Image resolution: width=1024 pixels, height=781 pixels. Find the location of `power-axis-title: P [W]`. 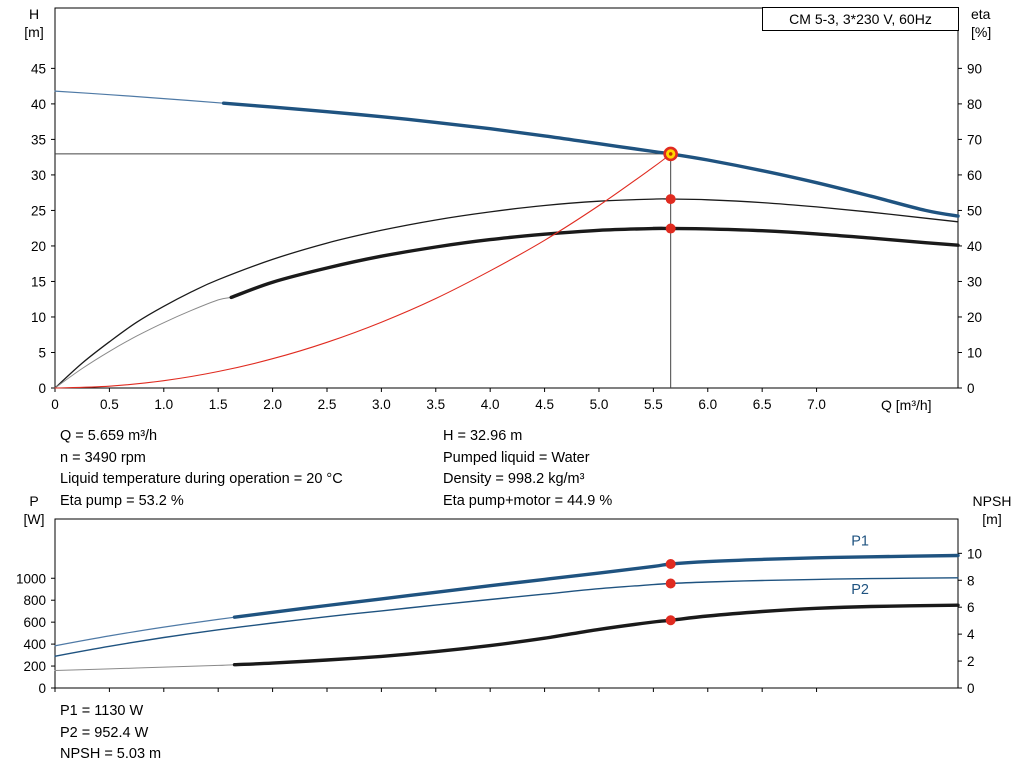

power-axis-title: P [W] is located at coordinates (34, 510).